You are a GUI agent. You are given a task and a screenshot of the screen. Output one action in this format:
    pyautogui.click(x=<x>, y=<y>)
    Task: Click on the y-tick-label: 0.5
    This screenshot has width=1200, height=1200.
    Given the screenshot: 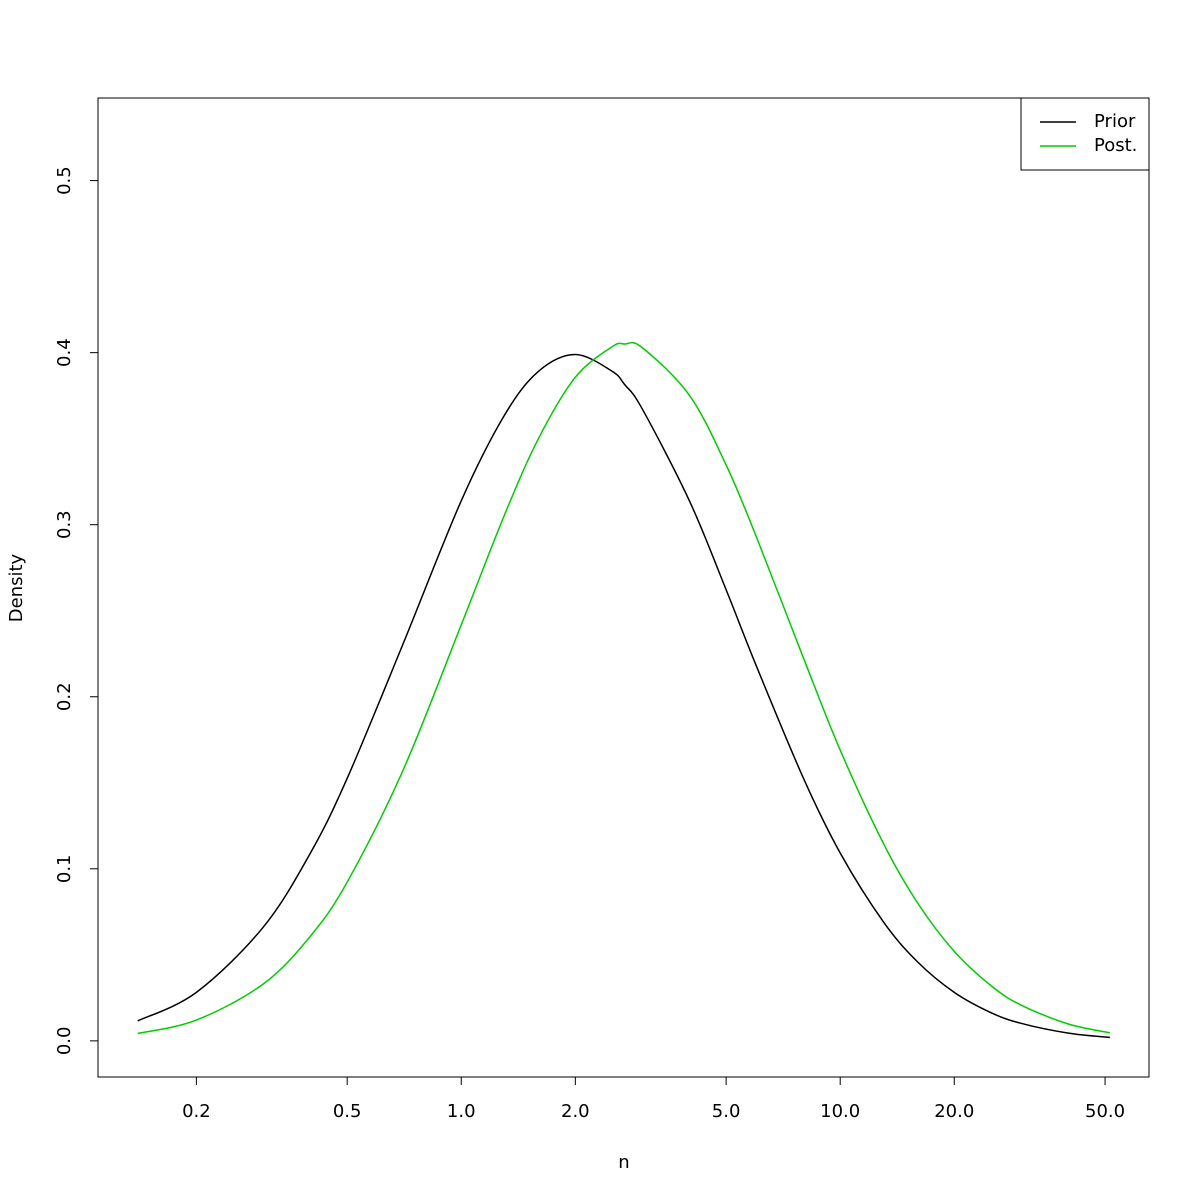 What is the action you would take?
    pyautogui.click(x=64, y=180)
    